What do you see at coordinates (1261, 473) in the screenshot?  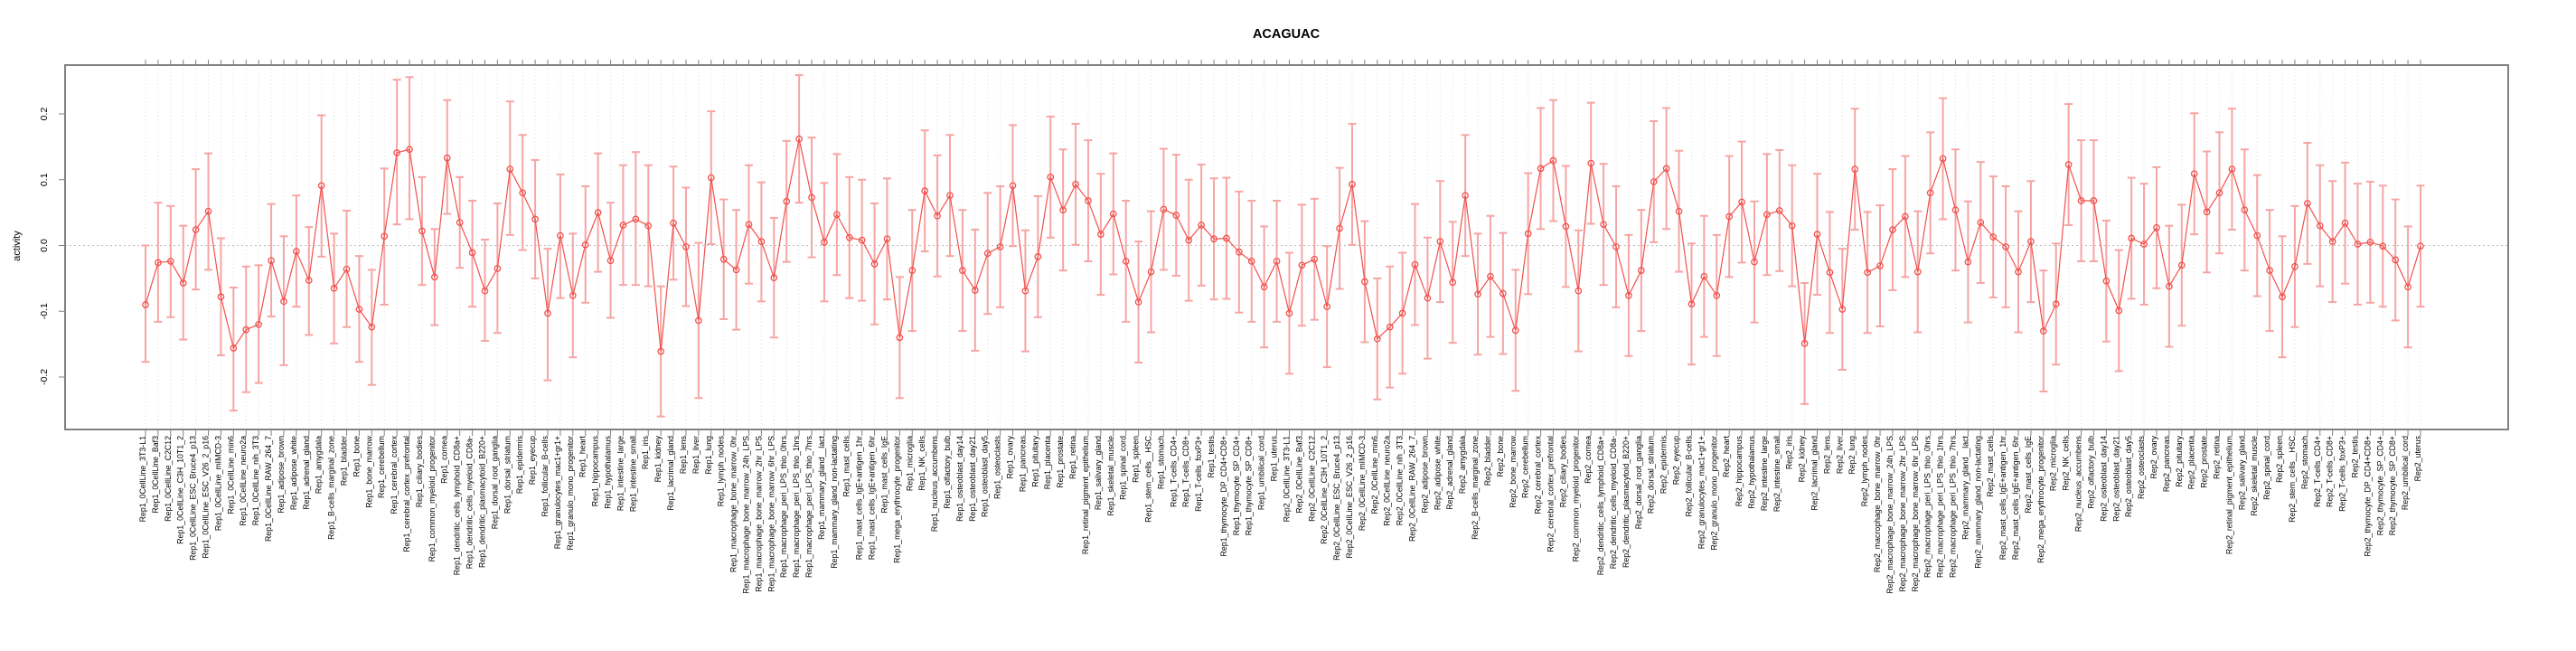 I see `x-category-label: Rep1_umbilical_cord` at bounding box center [1261, 473].